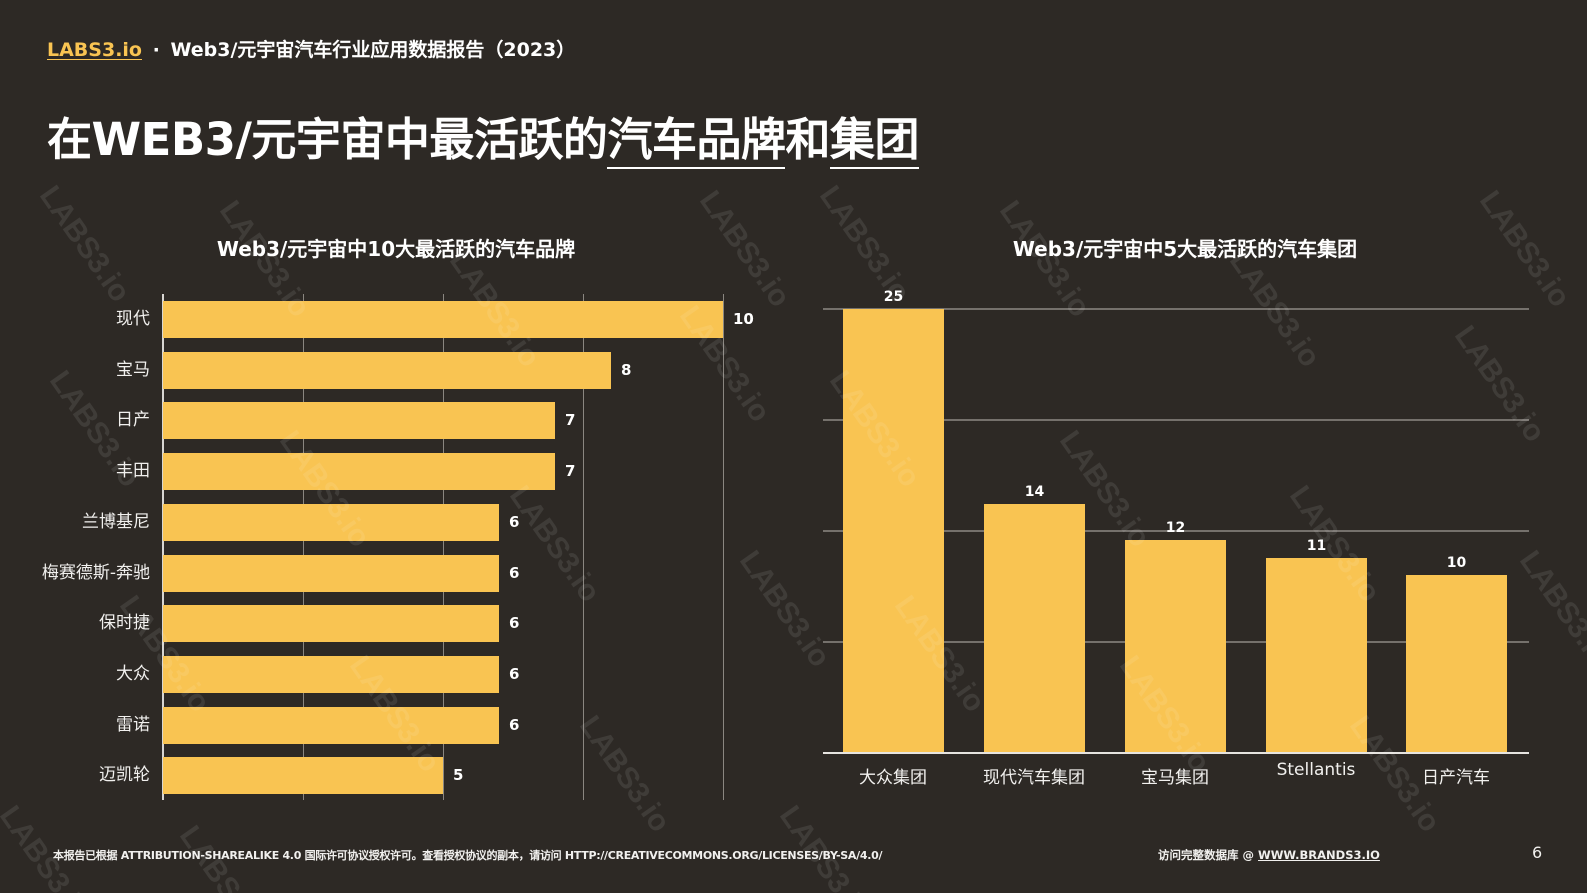 The height and width of the screenshot is (893, 1587). Describe the element at coordinates (133, 420) in the screenshot. I see `category-label: 日产` at that location.